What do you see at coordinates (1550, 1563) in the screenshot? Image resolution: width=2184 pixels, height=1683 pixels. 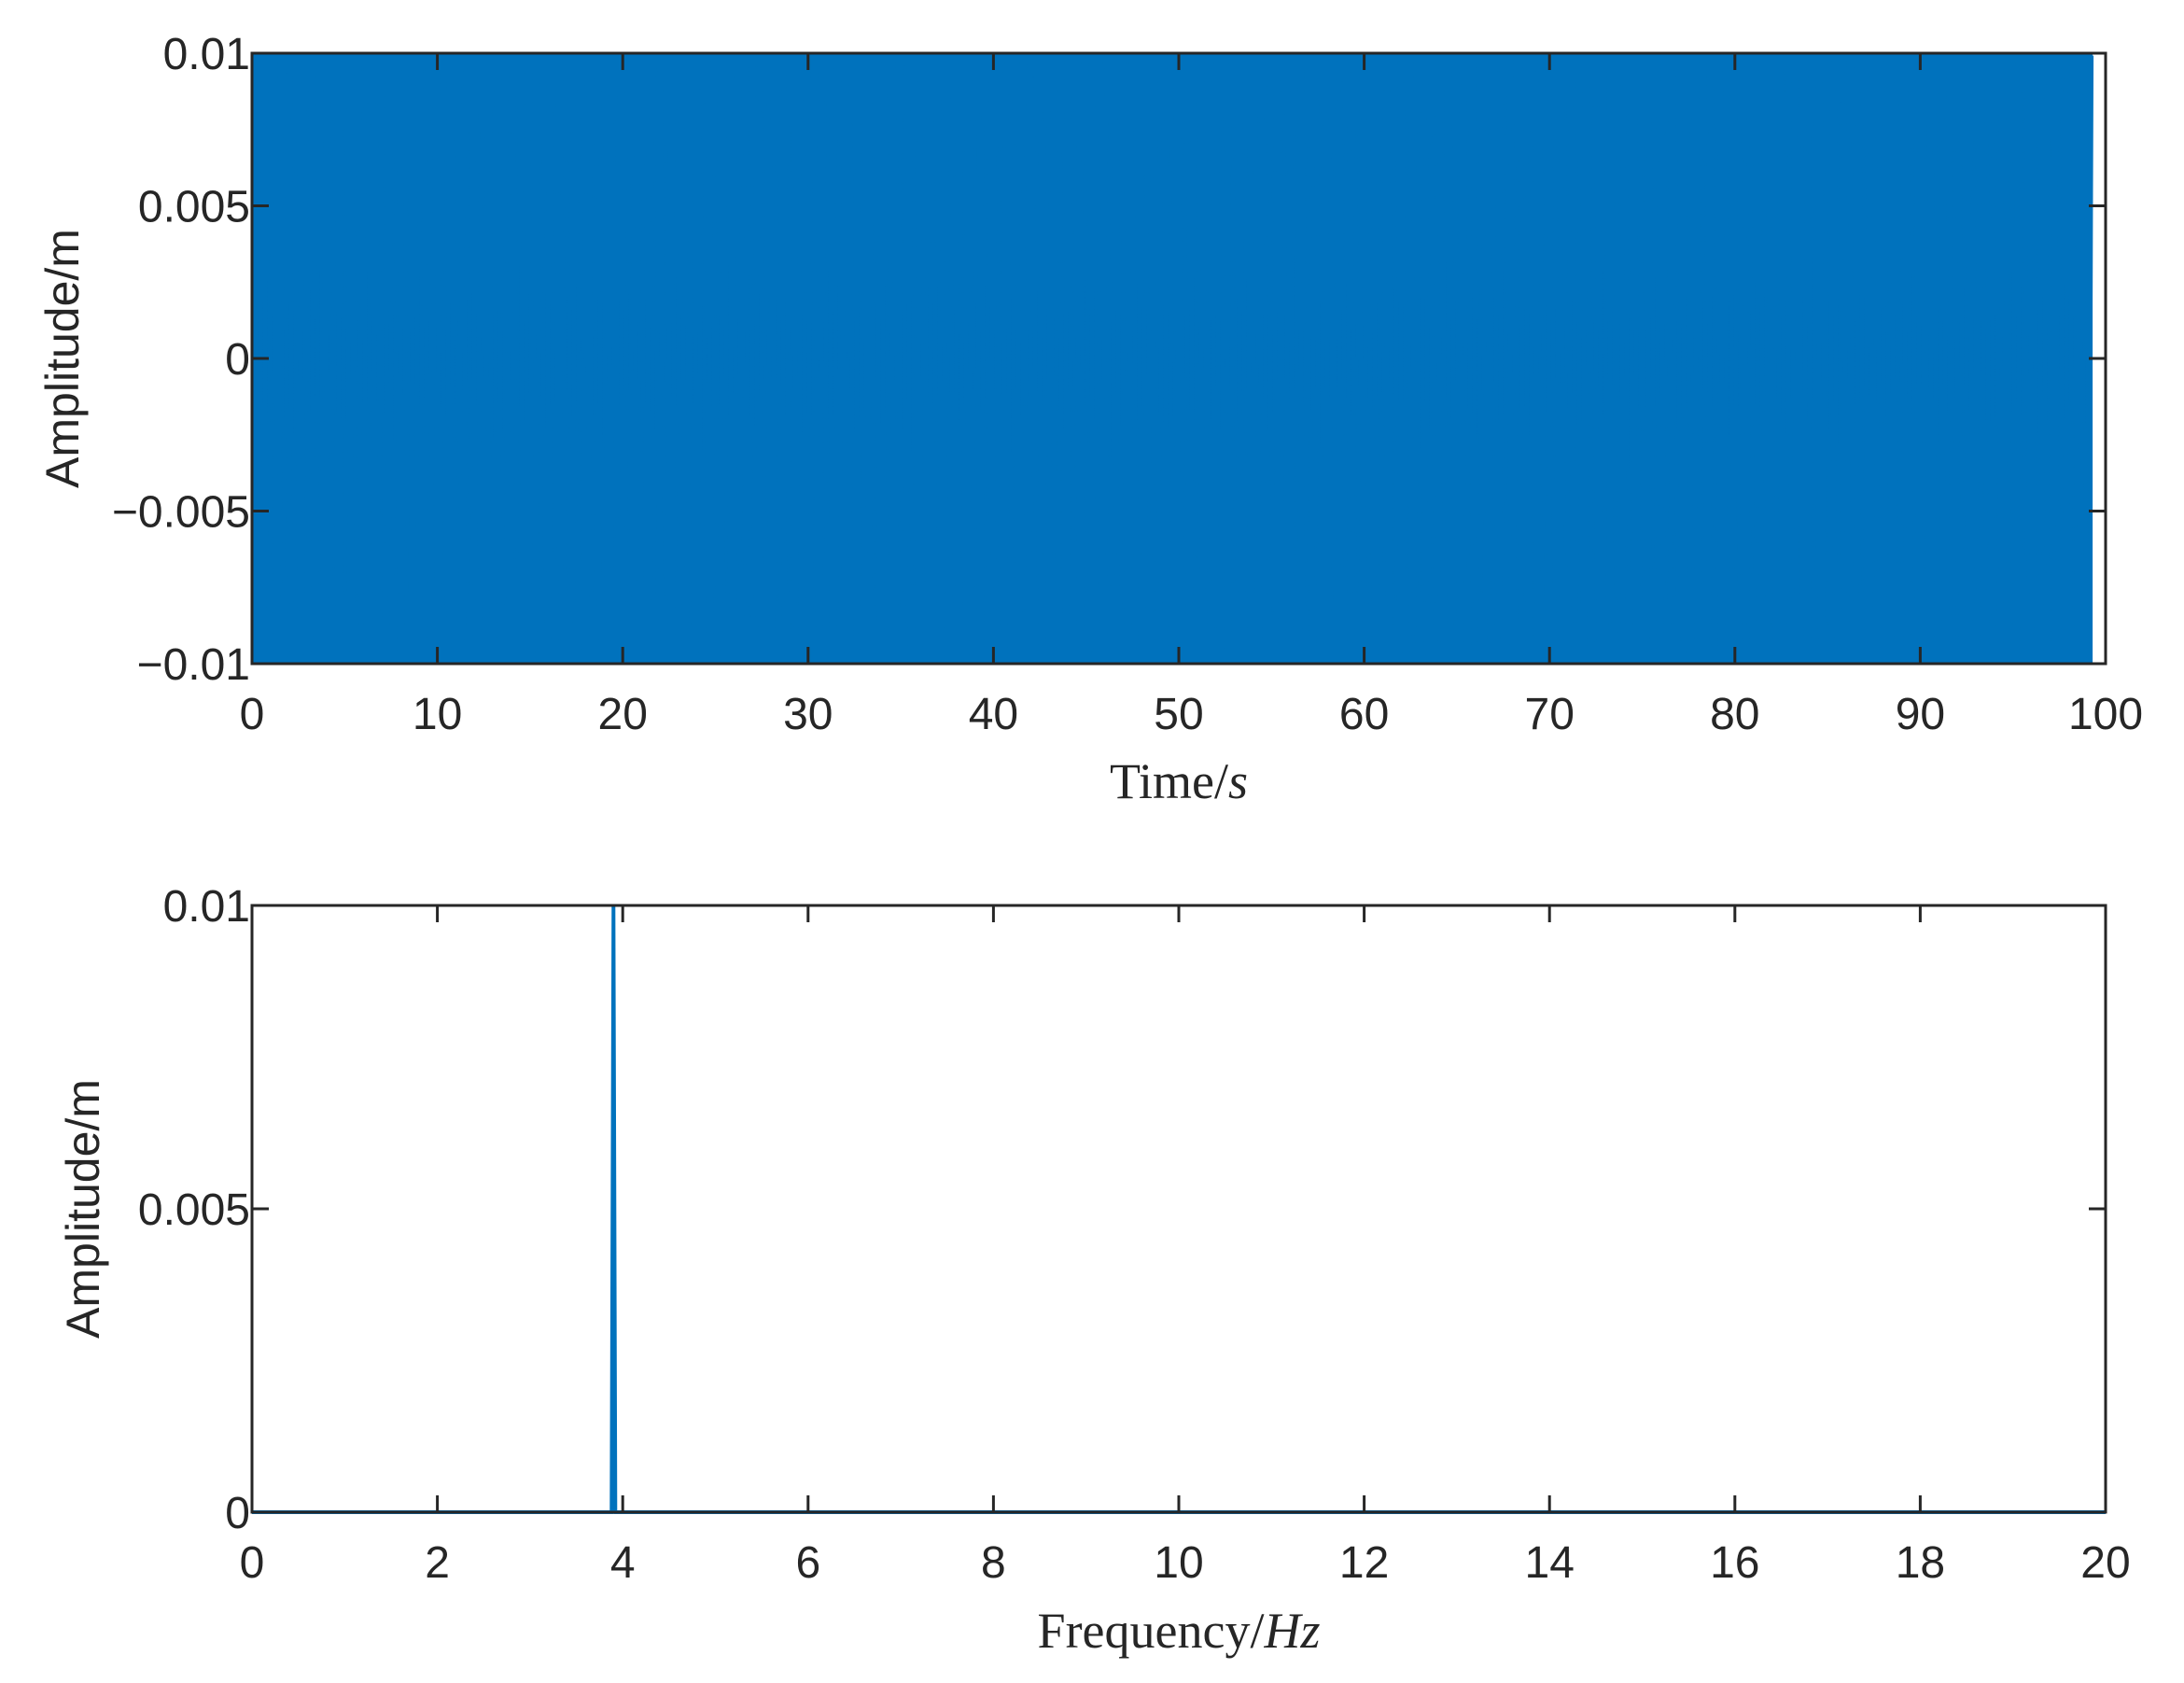 I see `x-tick-label: 14` at bounding box center [1550, 1563].